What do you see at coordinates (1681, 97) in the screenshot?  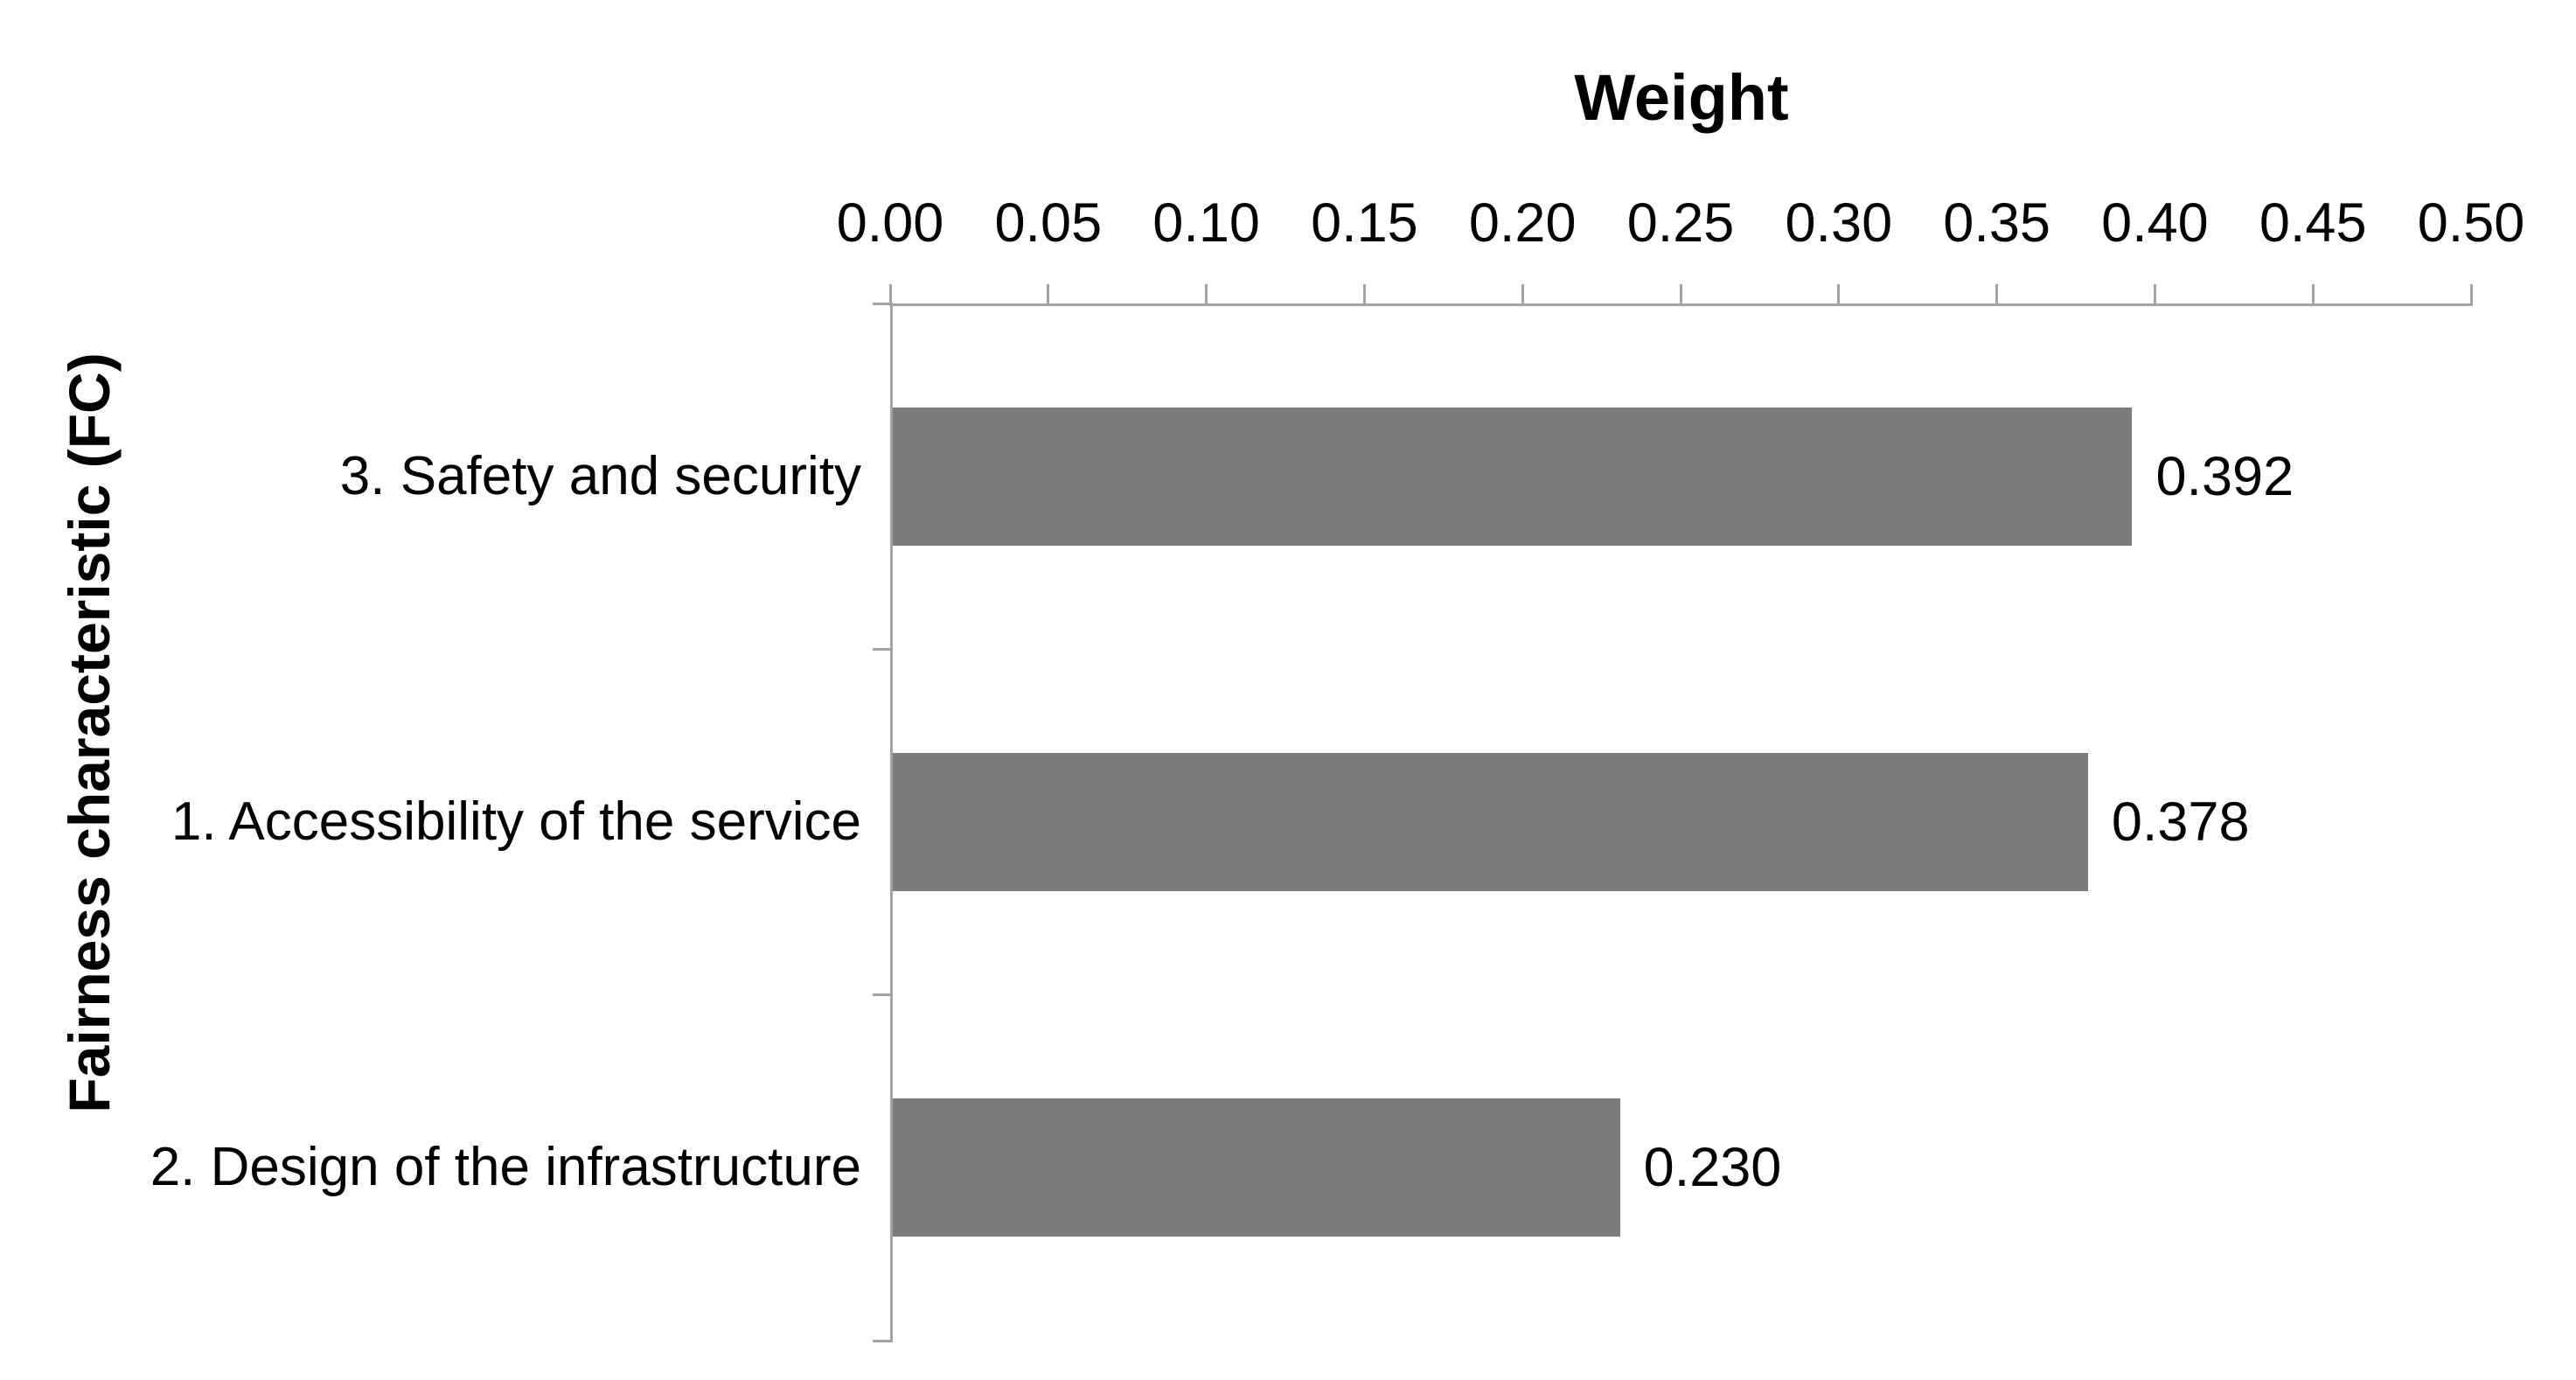 I see `chart-title: Weight` at bounding box center [1681, 97].